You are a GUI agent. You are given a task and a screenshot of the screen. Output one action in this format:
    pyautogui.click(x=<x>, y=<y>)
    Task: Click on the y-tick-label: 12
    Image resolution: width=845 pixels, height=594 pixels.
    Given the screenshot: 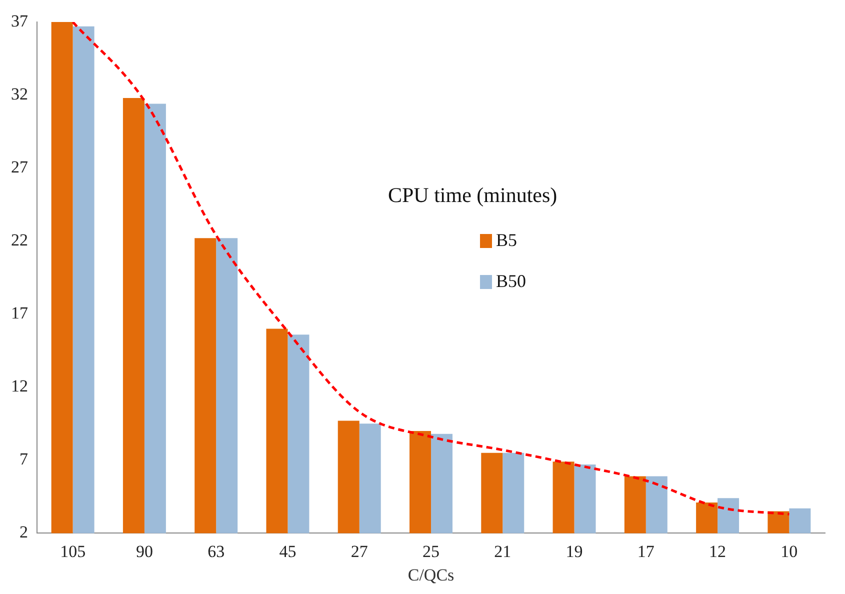 What is the action you would take?
    pyautogui.click(x=19, y=386)
    